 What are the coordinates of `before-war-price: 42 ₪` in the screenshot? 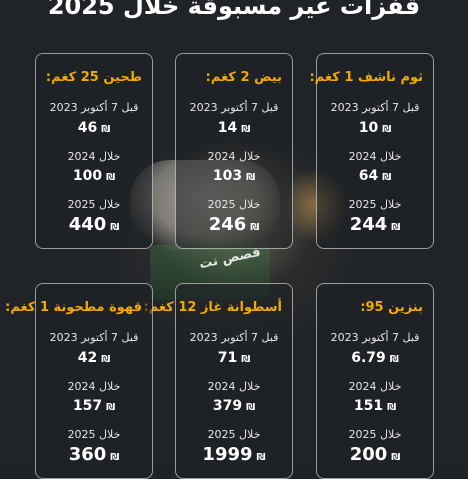 It's located at (94, 358).